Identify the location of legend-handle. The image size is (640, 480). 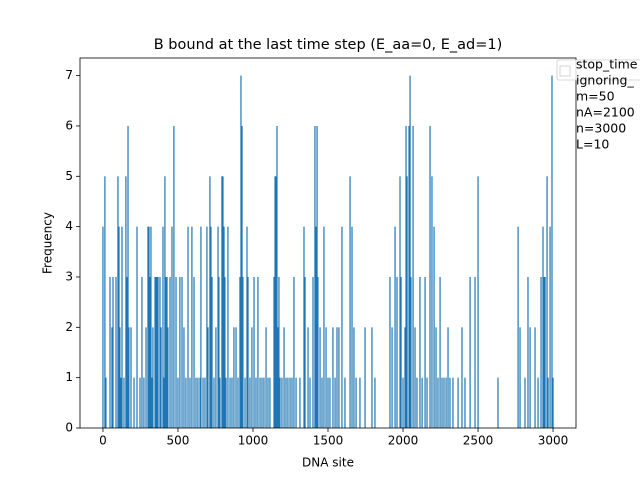
(565, 71).